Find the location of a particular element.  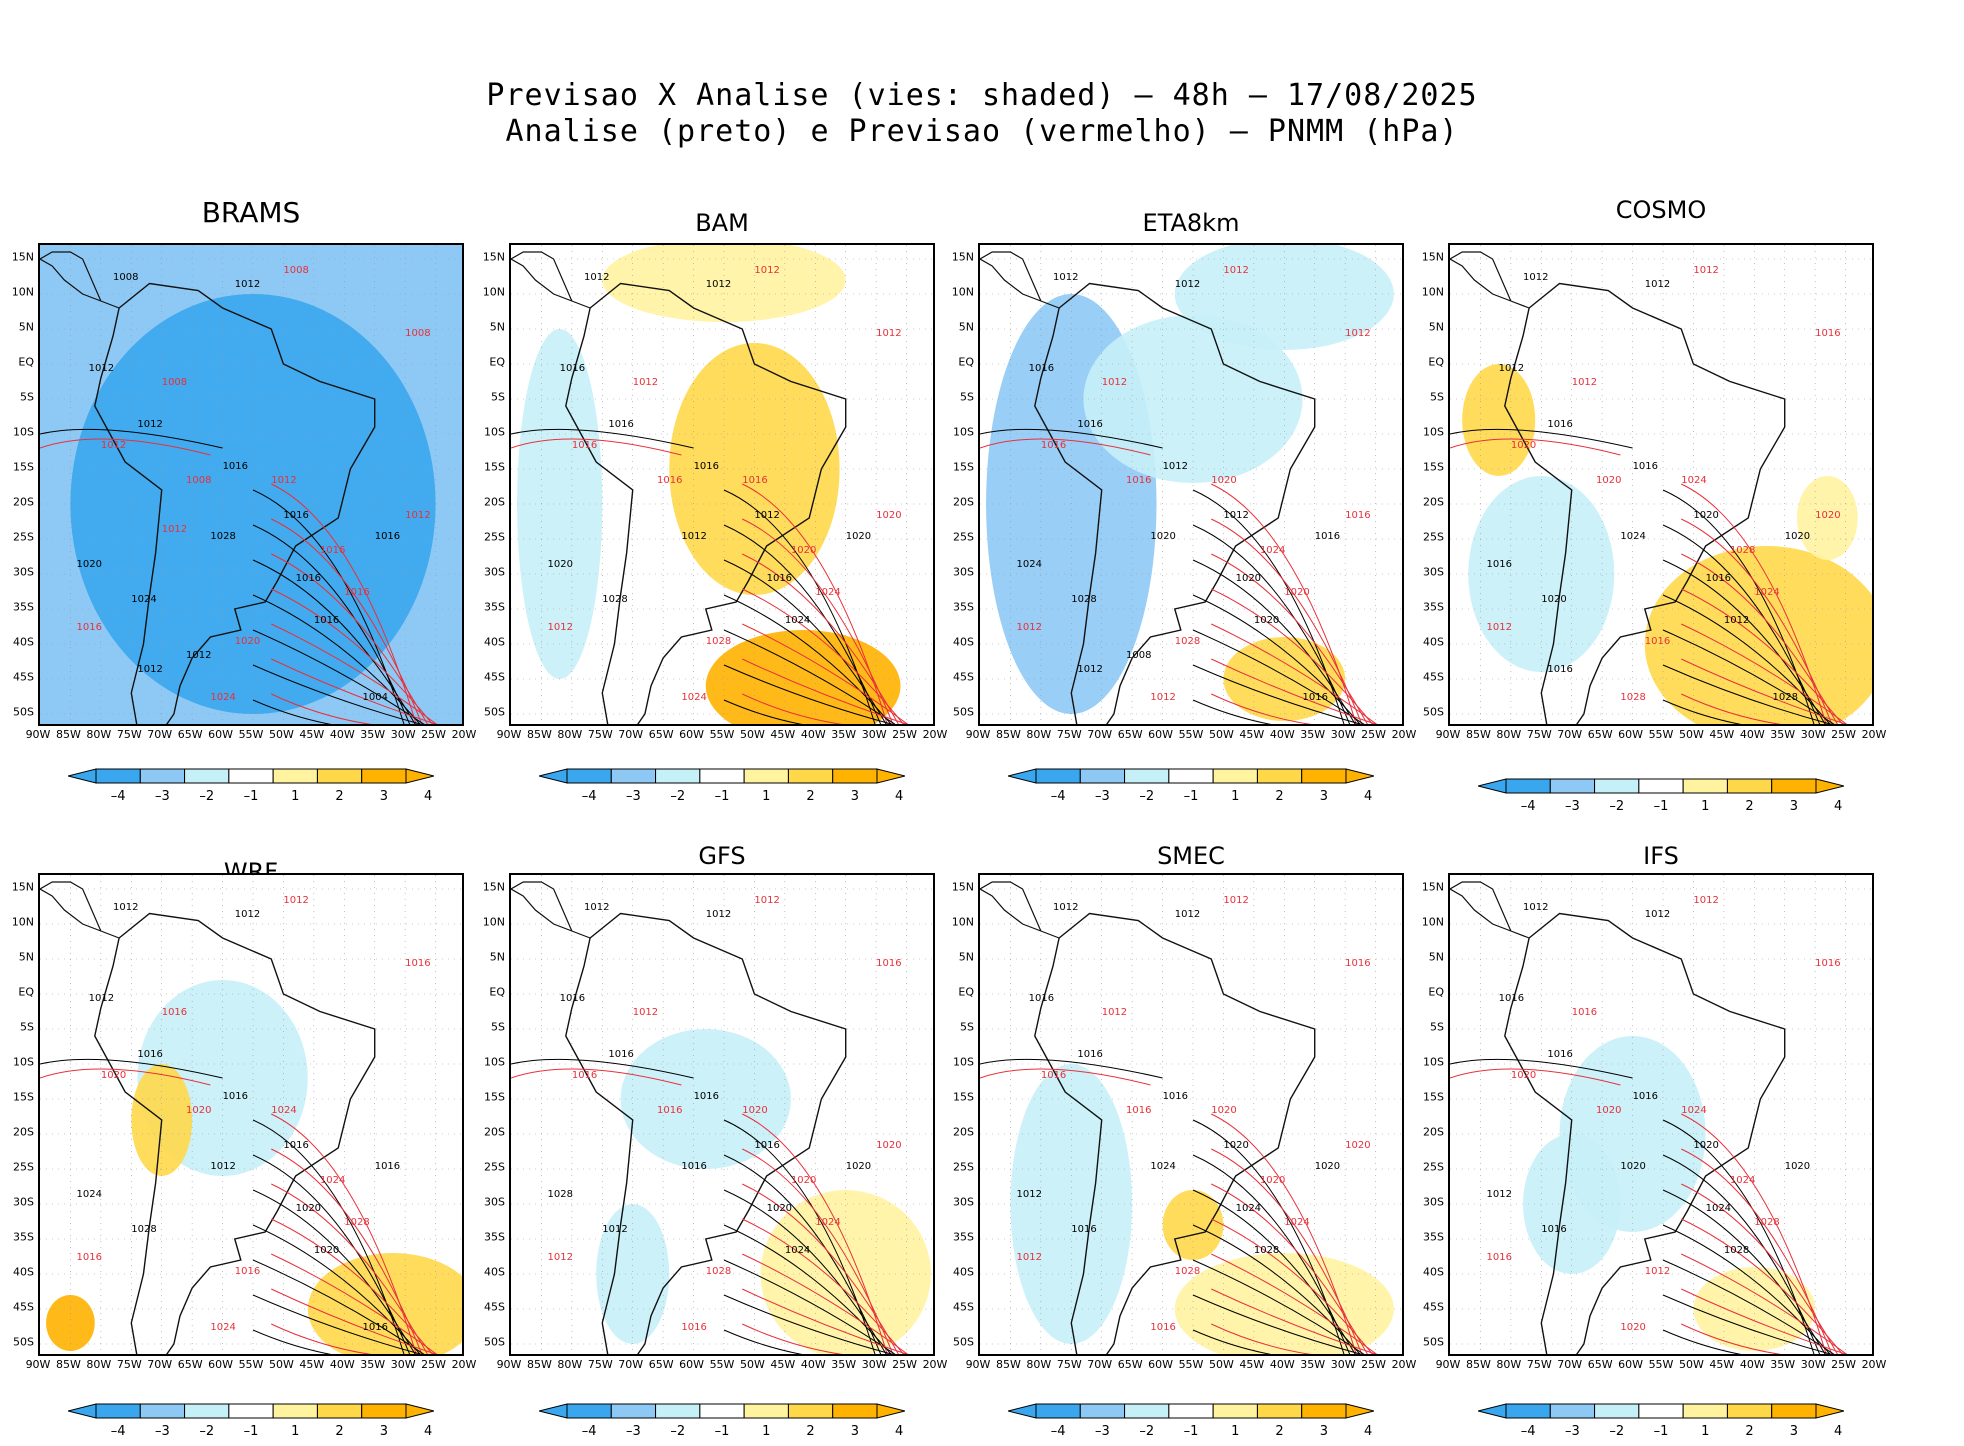

lat-tick-label: 30S is located at coordinates (494, 572).